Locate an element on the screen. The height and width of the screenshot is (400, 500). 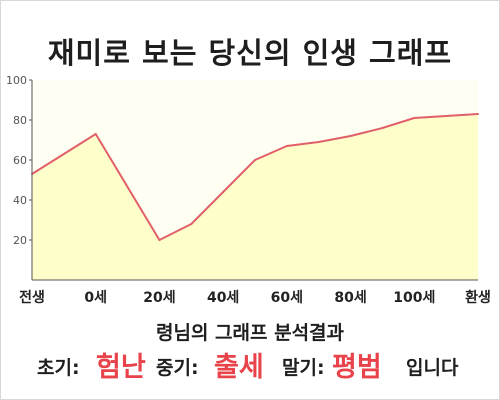
x-tick-label: 40세 is located at coordinates (223, 298).